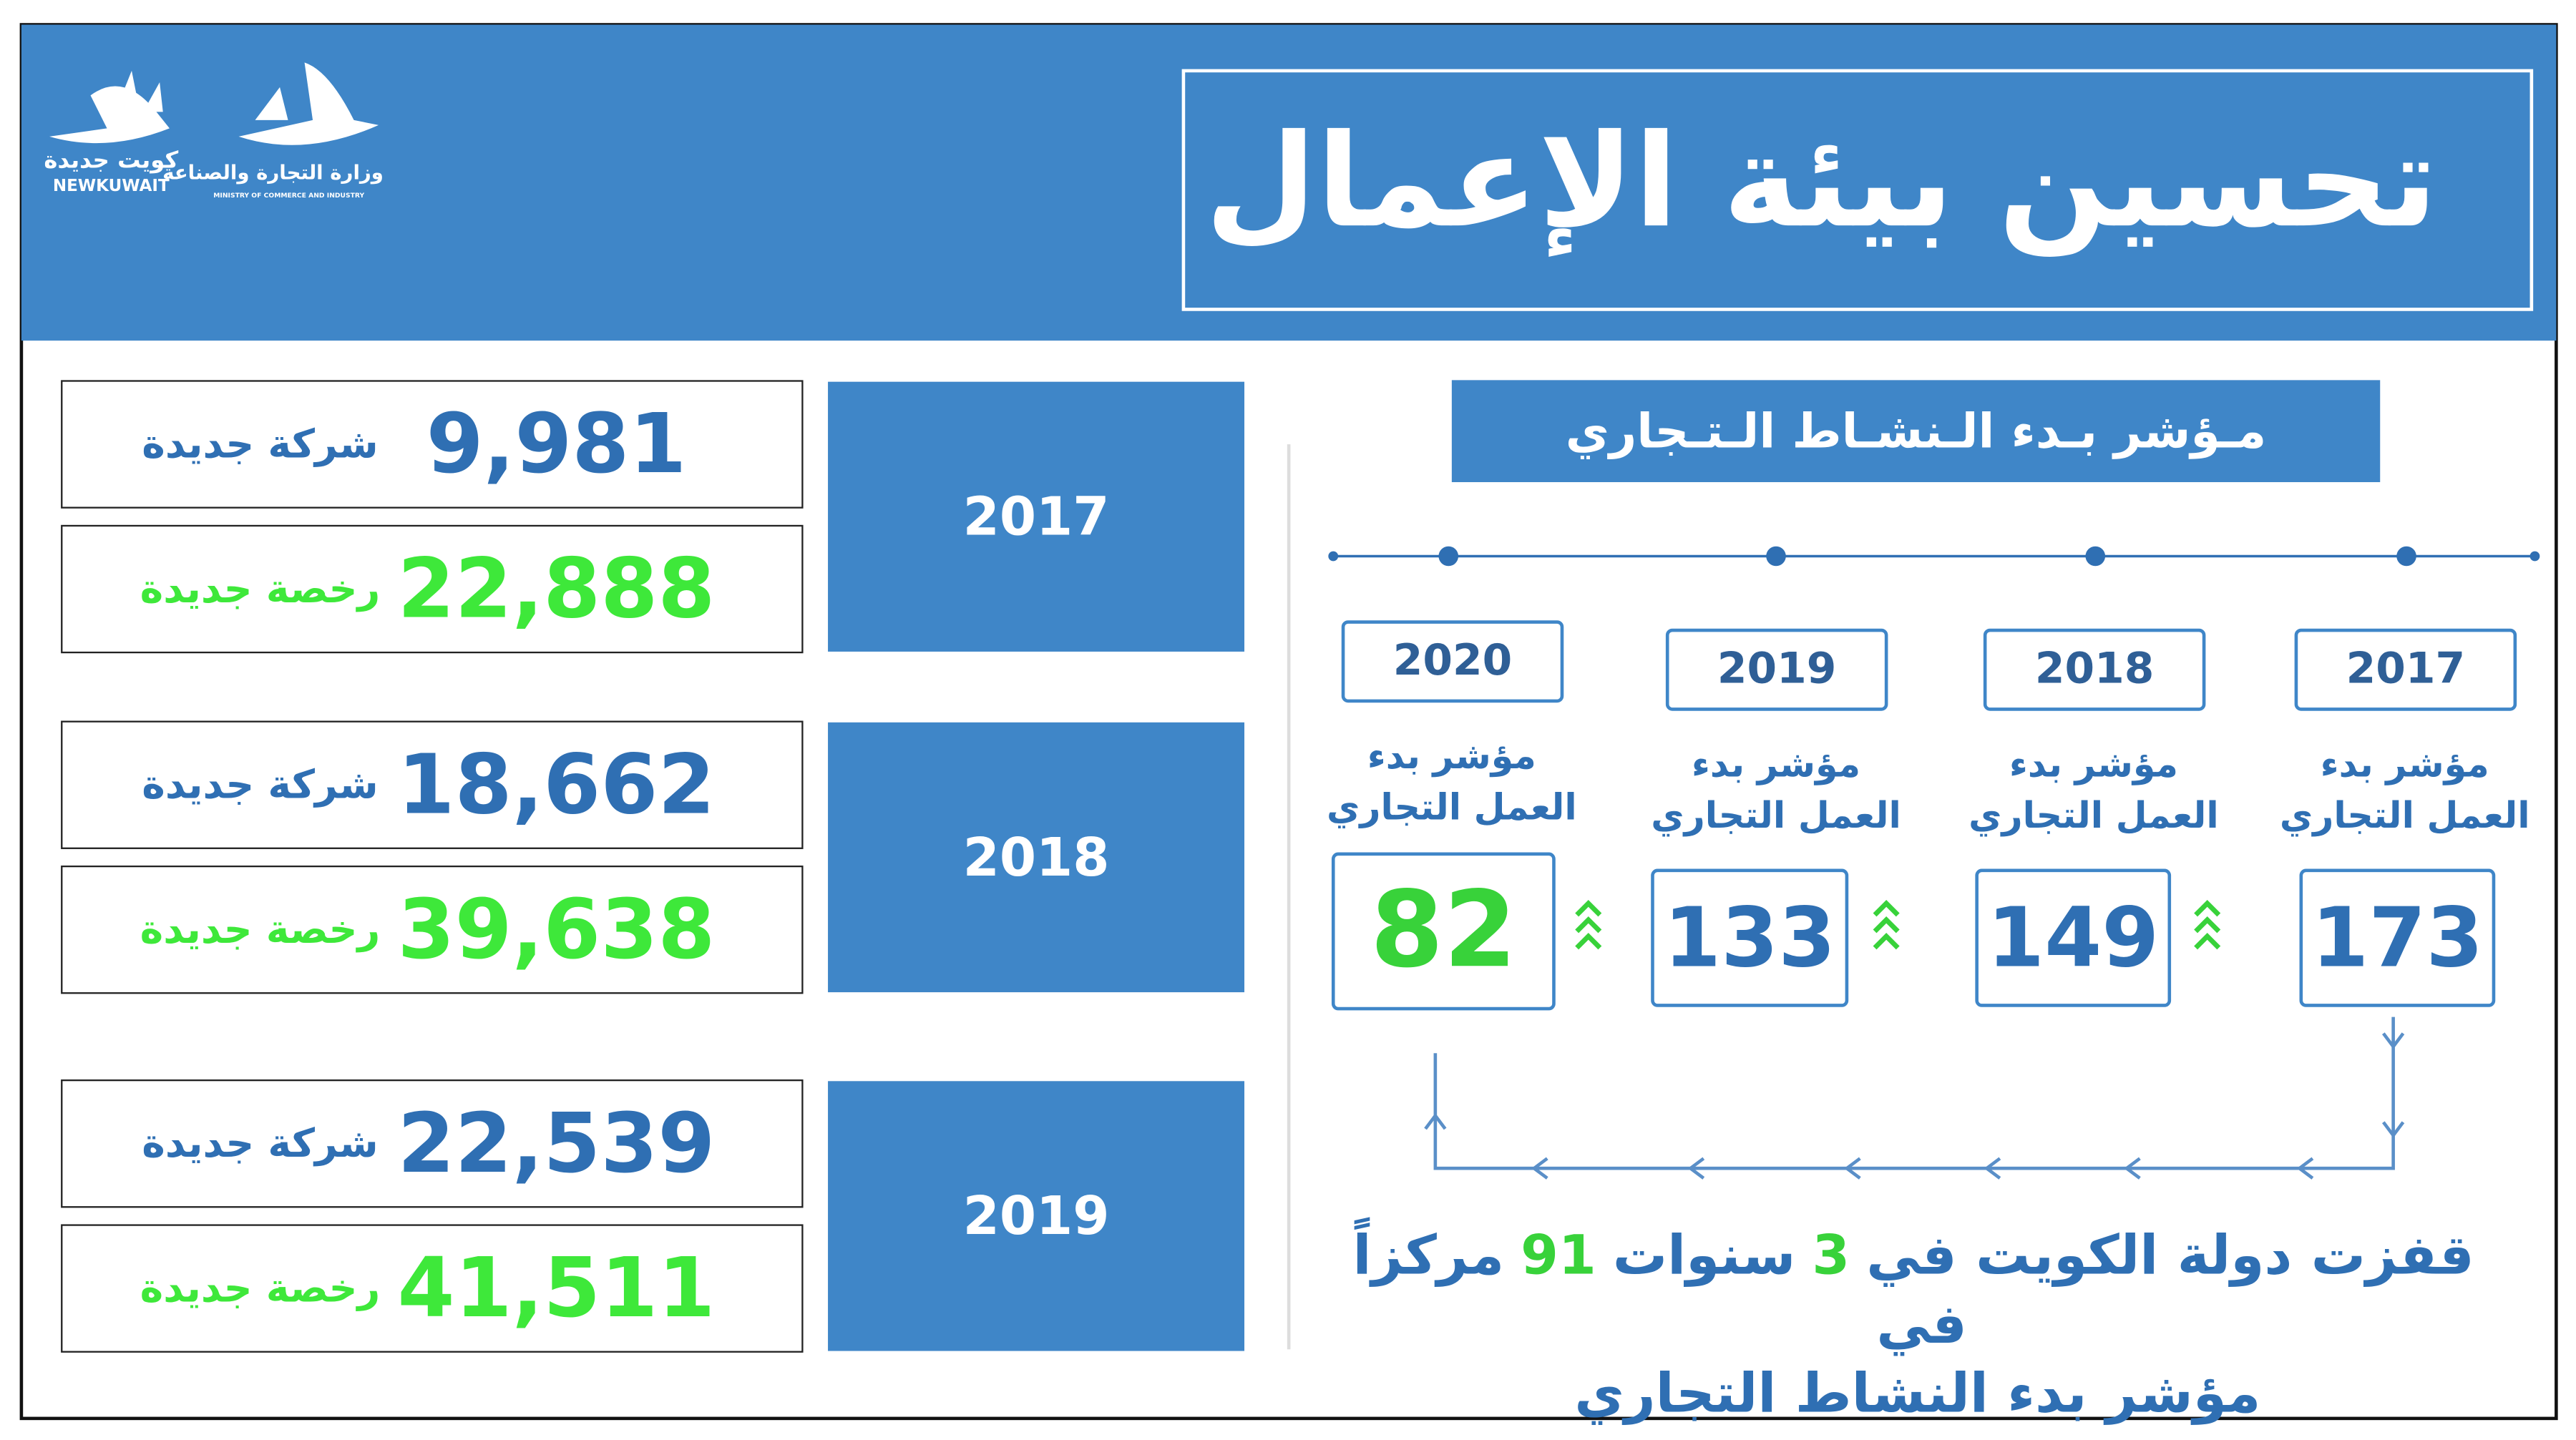  I want to click on stat-box: 41,511 رخصة جديدة, so click(432, 1288).